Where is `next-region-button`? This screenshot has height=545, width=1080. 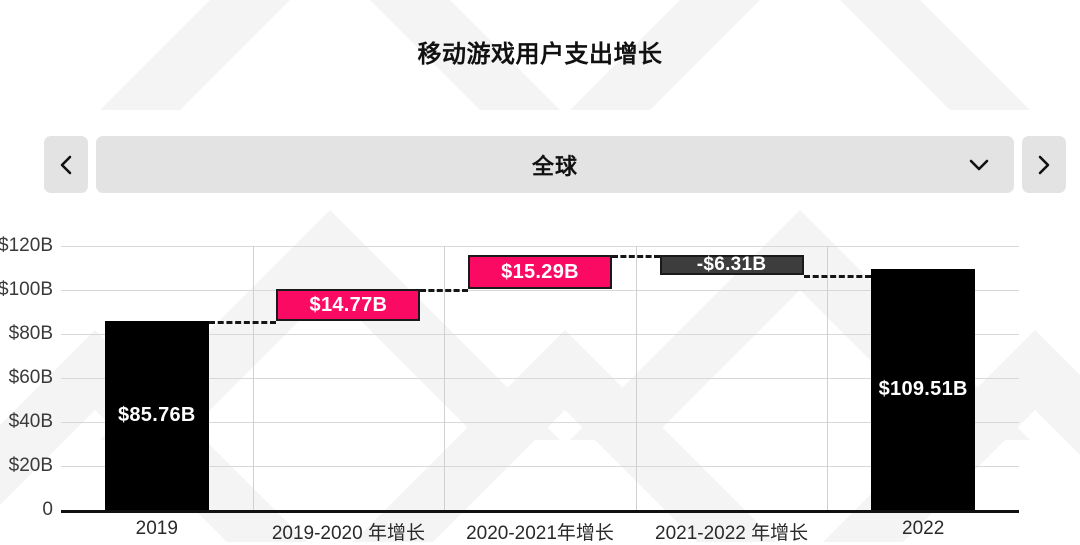 next-region-button is located at coordinates (1044, 164).